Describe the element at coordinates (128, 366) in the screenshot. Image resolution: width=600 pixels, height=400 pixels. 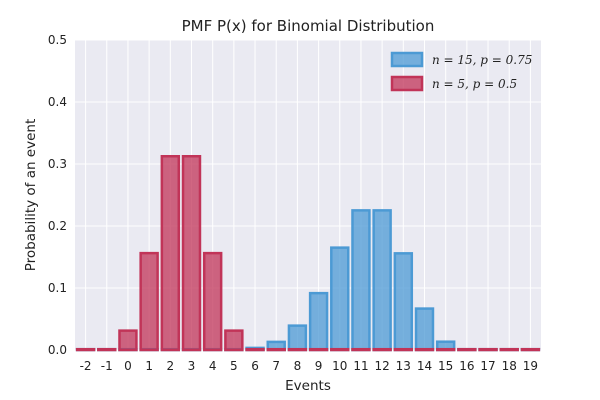
I see `x-tick-label: 0` at that location.